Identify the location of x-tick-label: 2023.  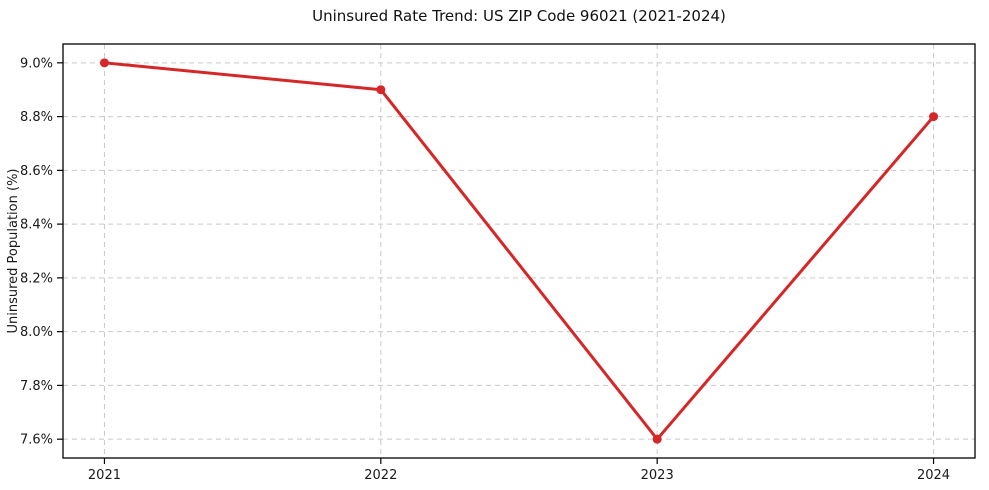
(657, 475).